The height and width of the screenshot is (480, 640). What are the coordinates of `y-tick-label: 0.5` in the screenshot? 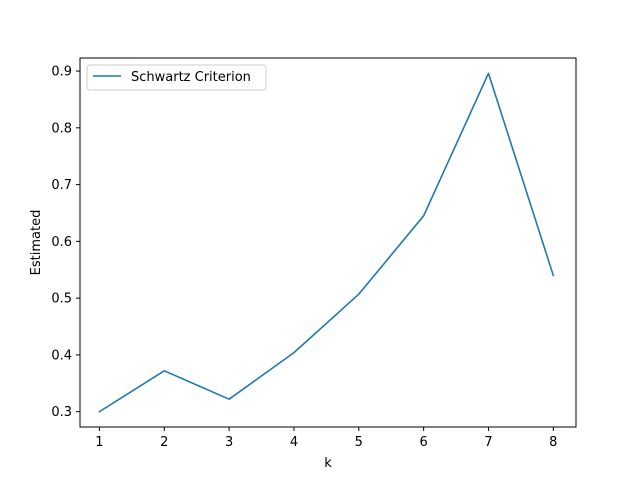 It's located at (61, 299).